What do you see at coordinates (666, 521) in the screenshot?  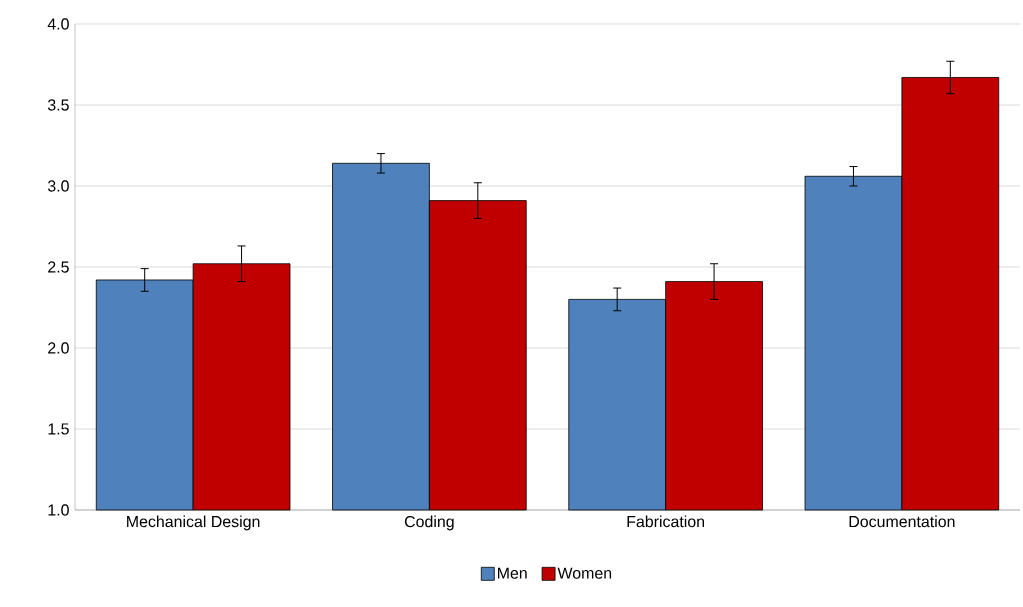 I see `x-tick-label: Fabrication` at bounding box center [666, 521].